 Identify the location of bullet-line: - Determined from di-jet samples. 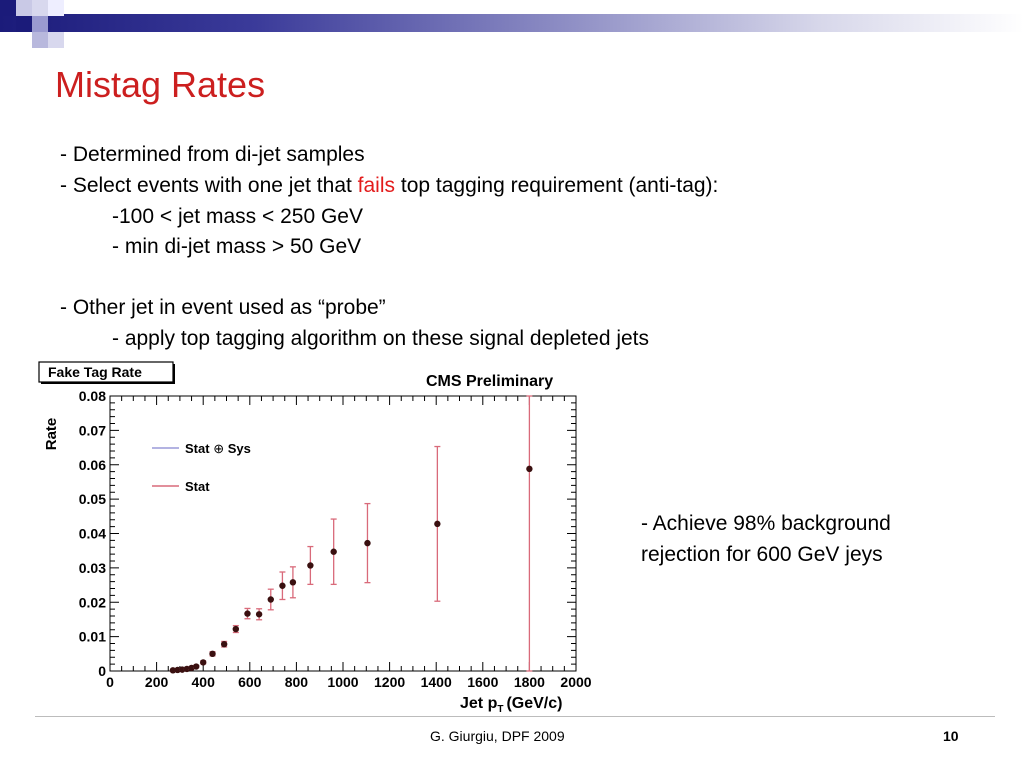
(212, 154).